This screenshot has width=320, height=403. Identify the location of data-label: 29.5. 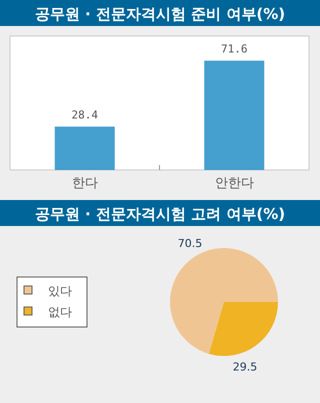
(245, 367).